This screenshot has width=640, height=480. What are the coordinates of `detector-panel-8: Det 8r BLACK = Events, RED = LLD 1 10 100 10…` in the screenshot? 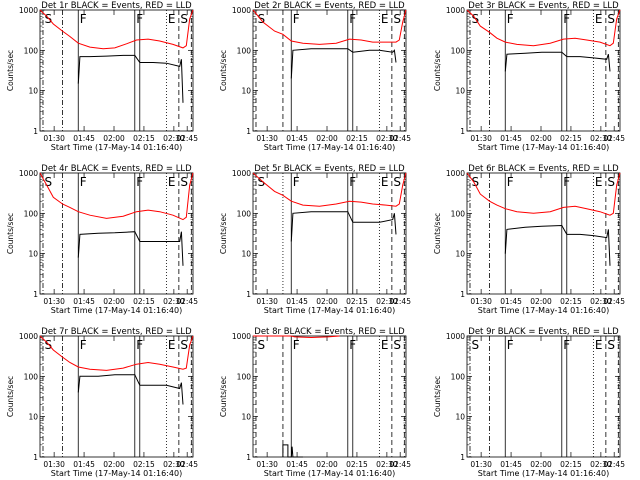 It's located at (315, 402).